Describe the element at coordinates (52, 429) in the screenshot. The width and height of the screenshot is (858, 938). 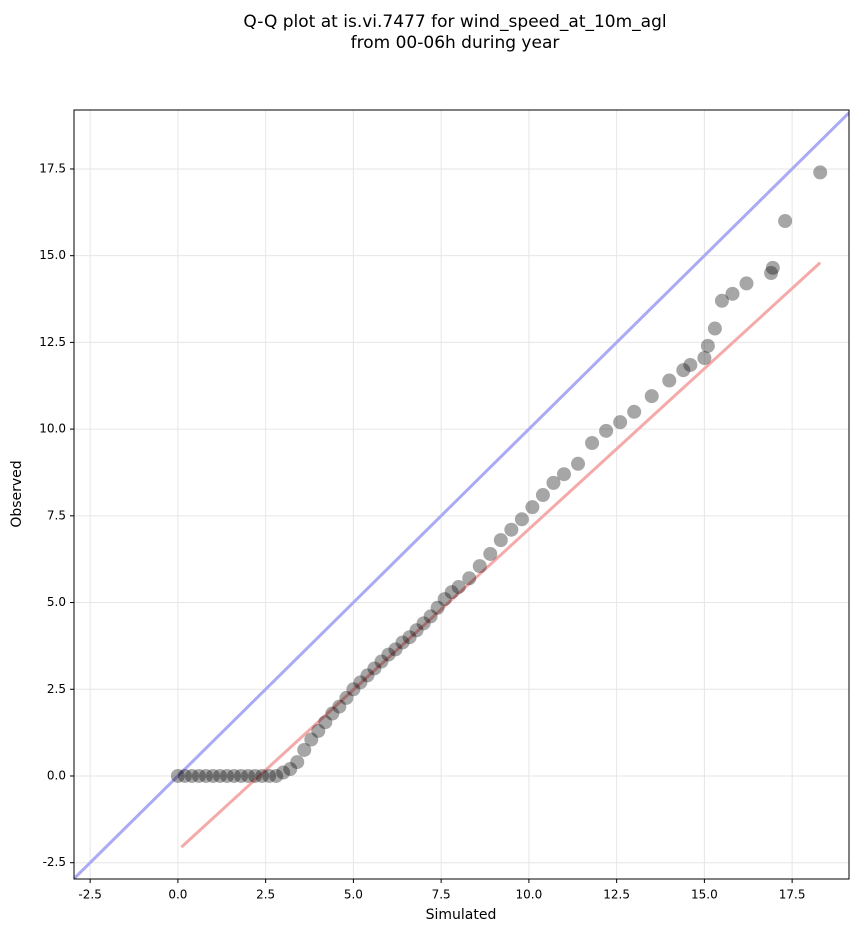
I see `y-tick-label: 10.0` at that location.